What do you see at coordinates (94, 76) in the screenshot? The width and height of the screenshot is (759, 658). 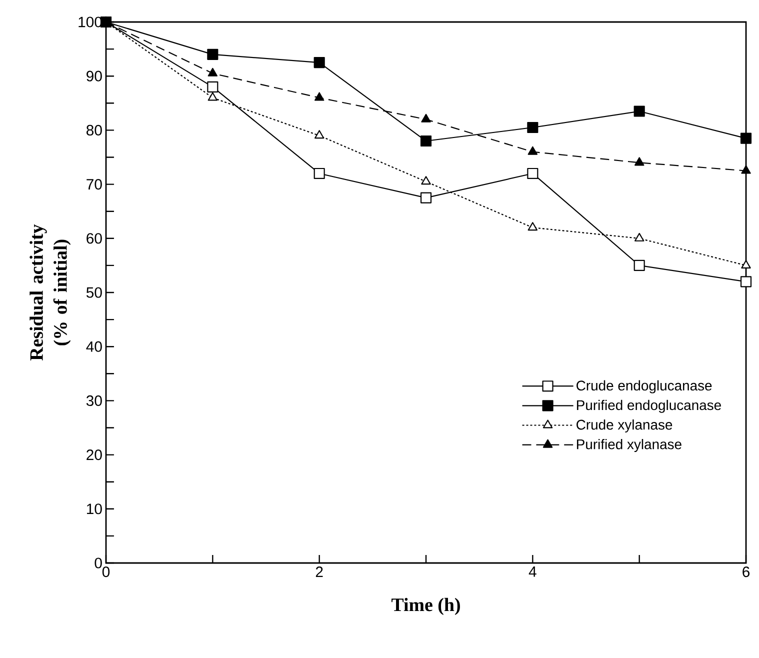 I see `y-tick-label: 90` at bounding box center [94, 76].